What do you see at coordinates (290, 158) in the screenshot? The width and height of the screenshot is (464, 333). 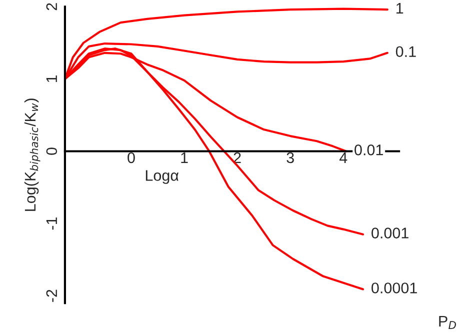 I see `x-tick-label: 3` at bounding box center [290, 158].